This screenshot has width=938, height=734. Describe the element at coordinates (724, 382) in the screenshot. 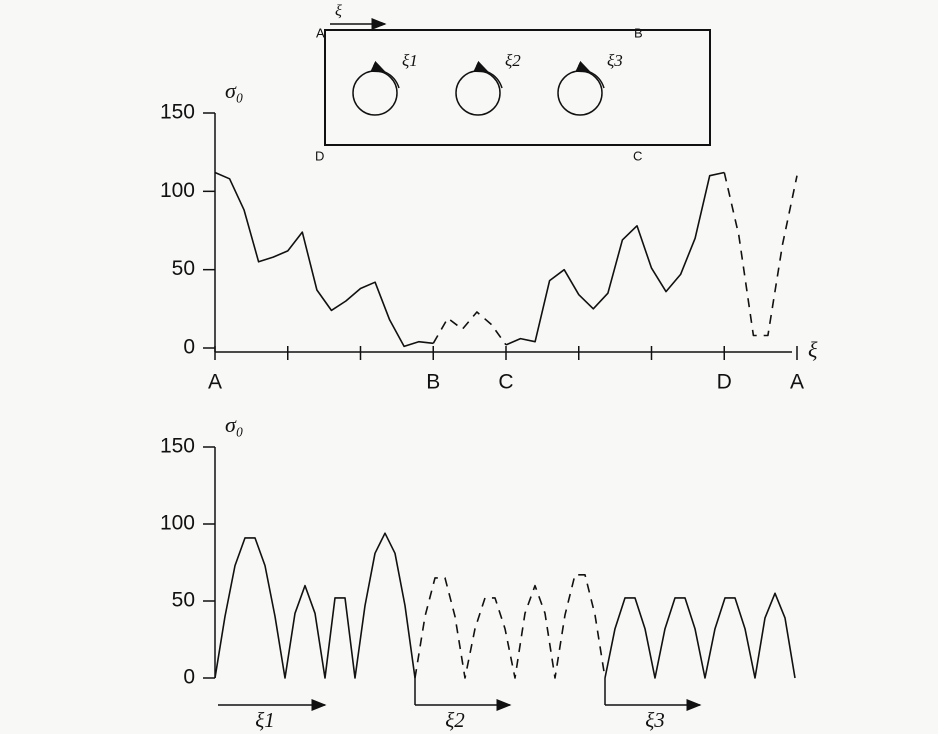

I see `x-tick-label: D` at that location.